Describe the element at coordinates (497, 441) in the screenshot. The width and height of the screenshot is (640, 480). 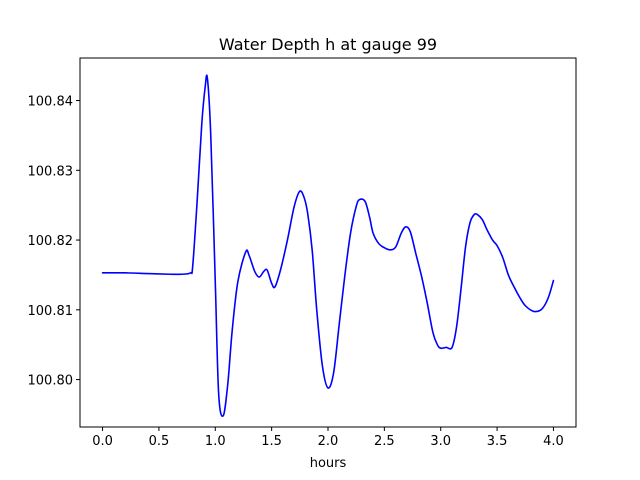
I see `x-tick-label: 3.5` at that location.